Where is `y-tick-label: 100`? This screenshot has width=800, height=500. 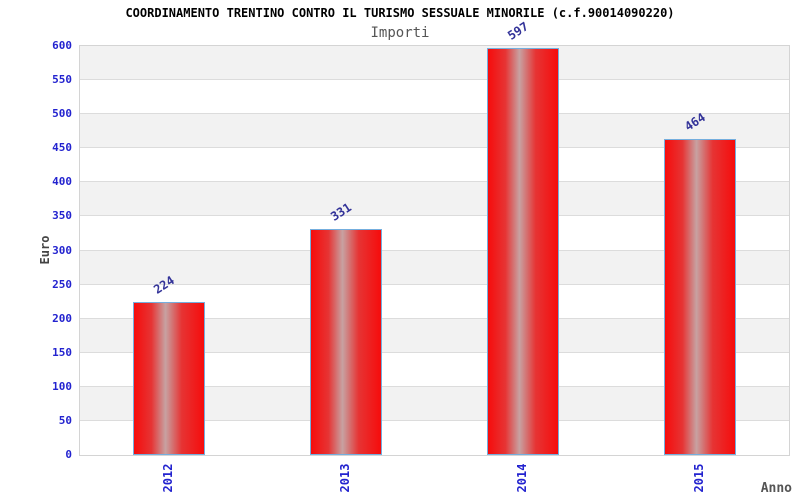
y-tick-label: 100 is located at coordinates (62, 386).